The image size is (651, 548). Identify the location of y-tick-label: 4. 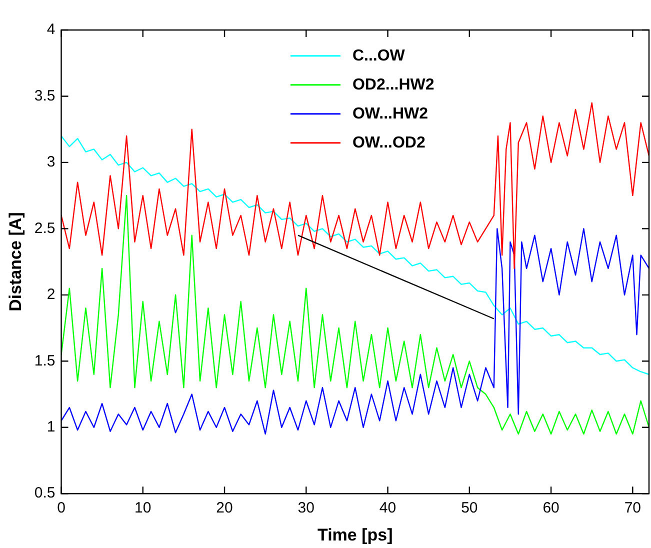
(51, 29).